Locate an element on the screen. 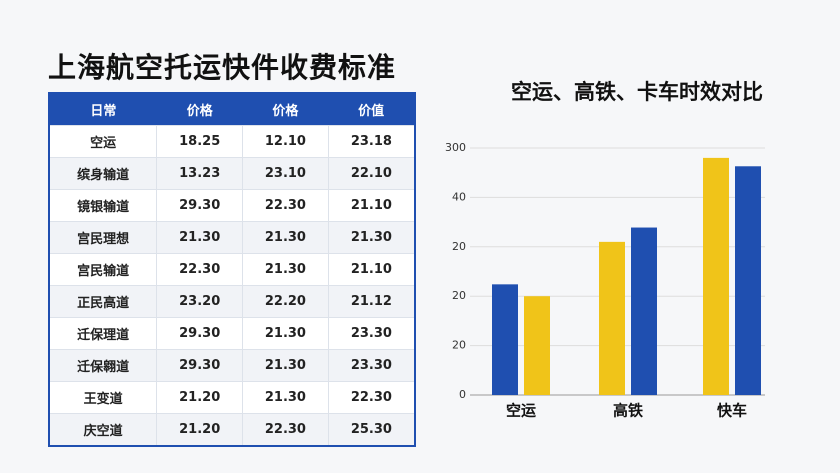 This screenshot has height=473, width=840. table-cell: 23.20 is located at coordinates (200, 301).